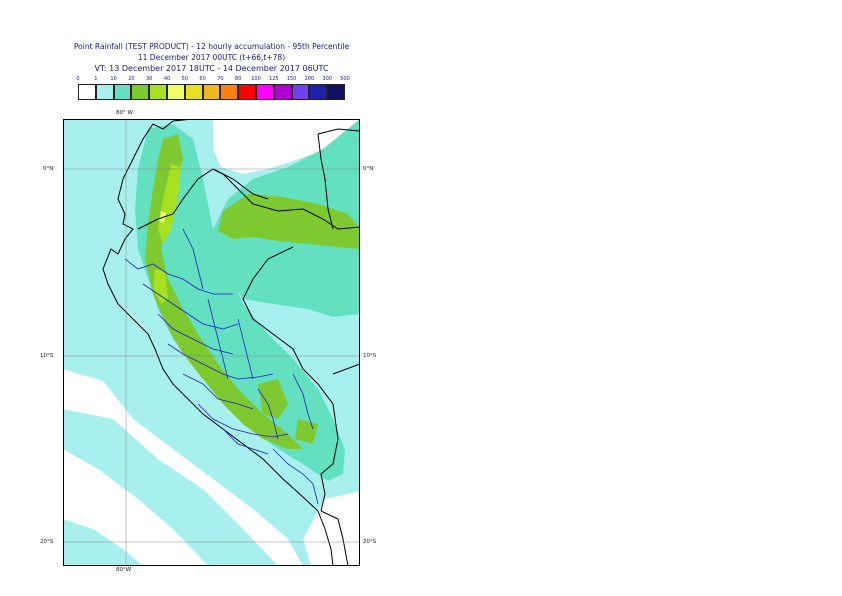 The image size is (842, 596). Describe the element at coordinates (238, 79) in the screenshot. I see `legend-threshold-label: 80` at that location.